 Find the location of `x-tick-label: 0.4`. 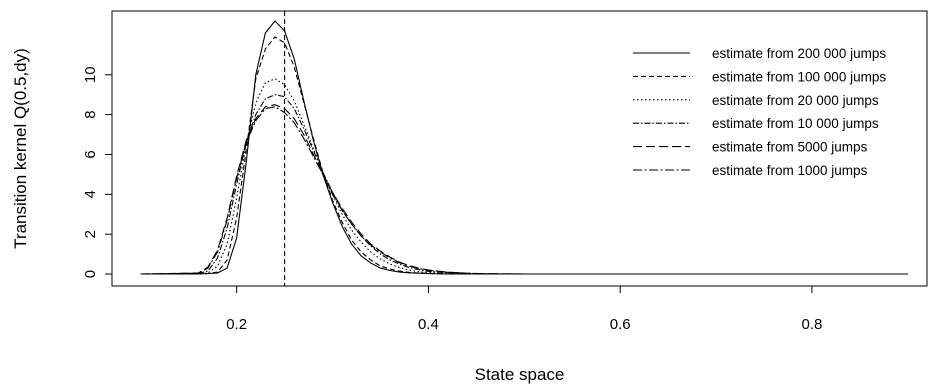

x-tick-label: 0.4 is located at coordinates (428, 324).